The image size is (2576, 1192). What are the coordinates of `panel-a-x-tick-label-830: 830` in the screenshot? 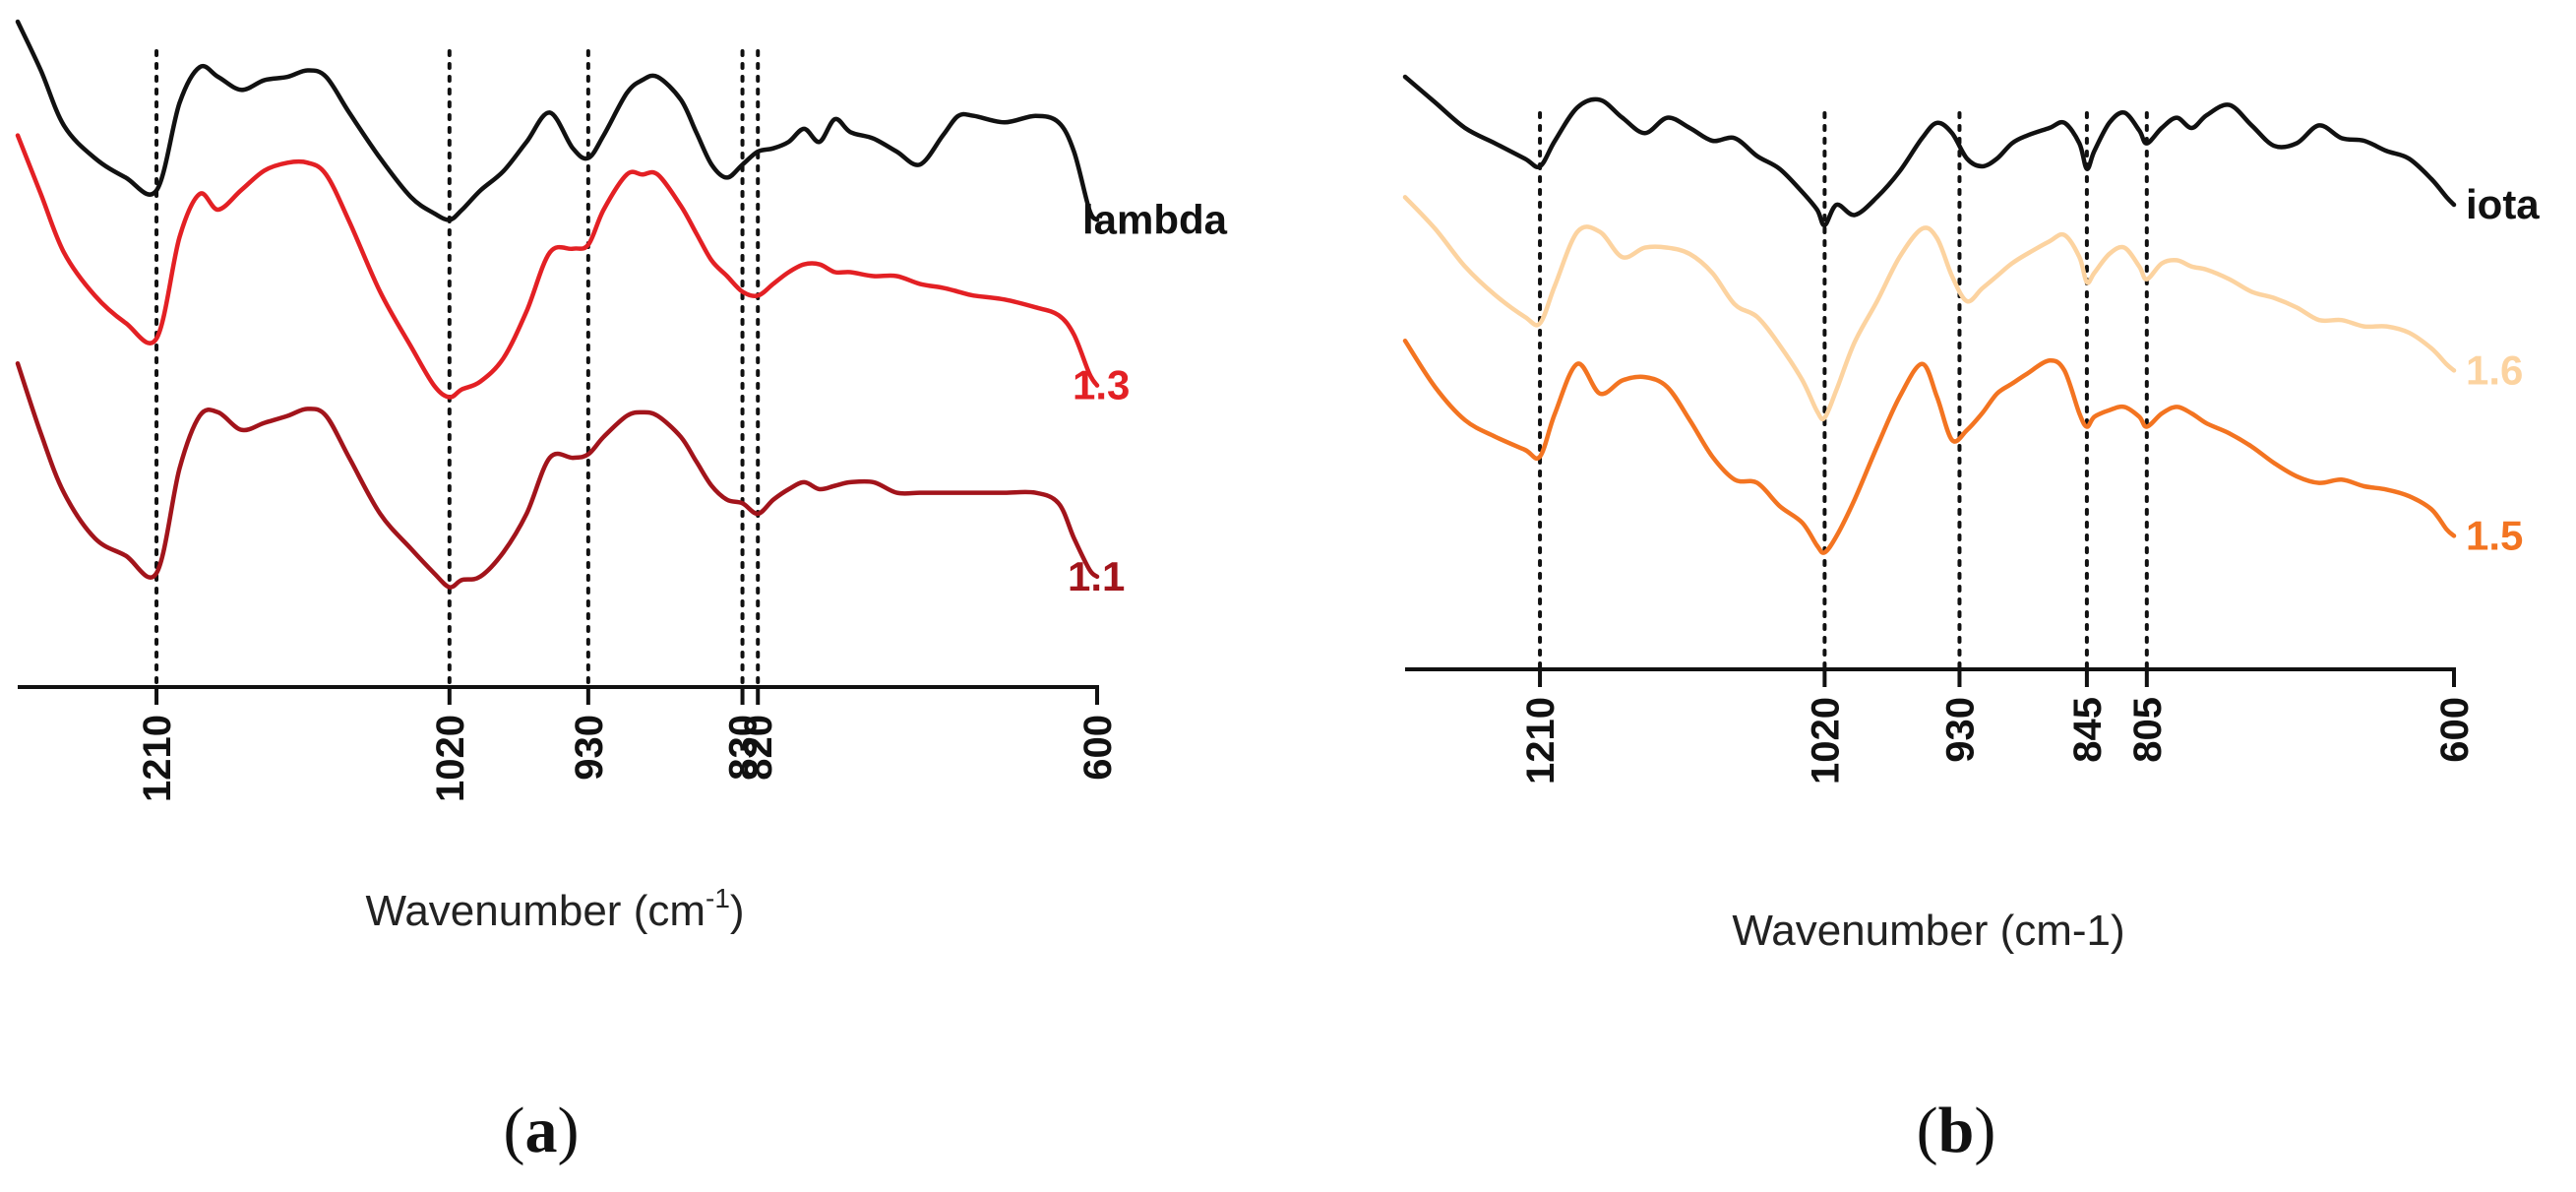 It's located at (744, 748).